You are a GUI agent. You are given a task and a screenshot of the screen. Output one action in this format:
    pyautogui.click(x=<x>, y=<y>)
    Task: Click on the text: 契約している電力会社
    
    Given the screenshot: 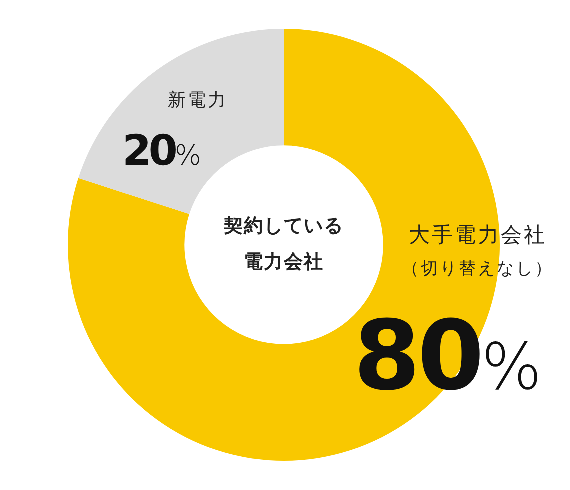 What is the action you would take?
    pyautogui.click(x=284, y=244)
    